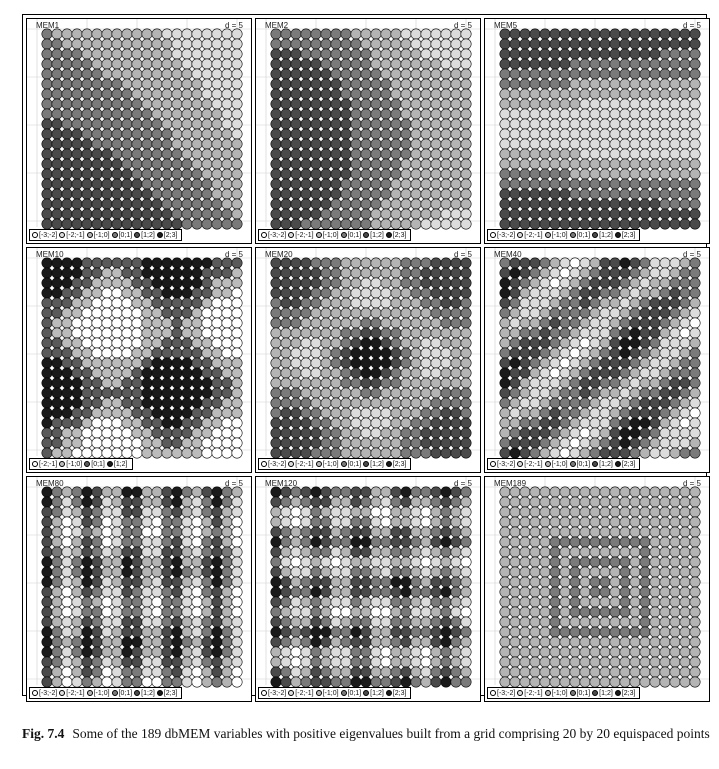 Image resolution: width=719 pixels, height=769 pixels. I want to click on legend-swatch, so click(114, 693).